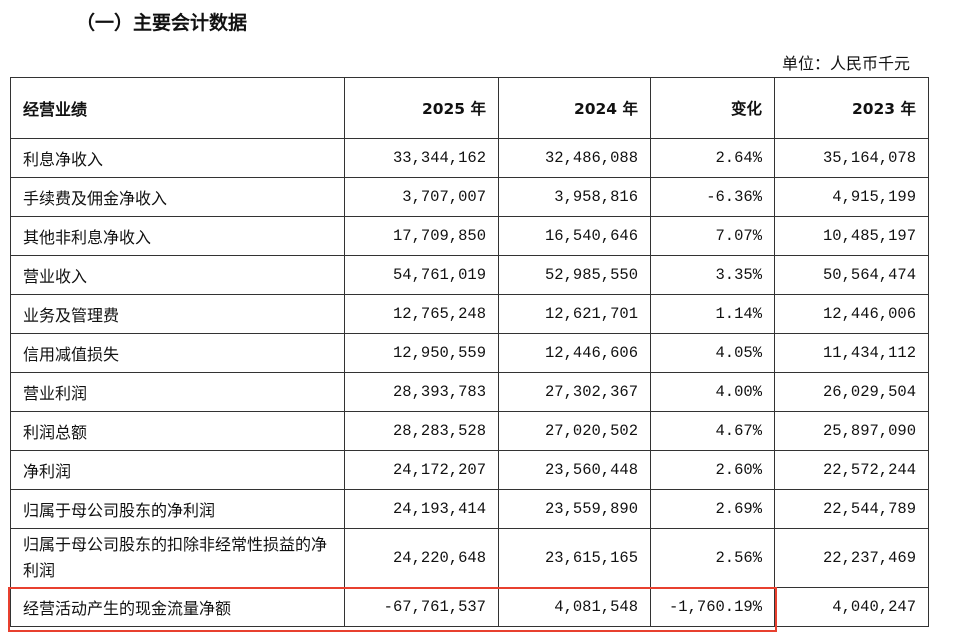  I want to click on row-label: 手续费及佣金净收入, so click(177, 197).